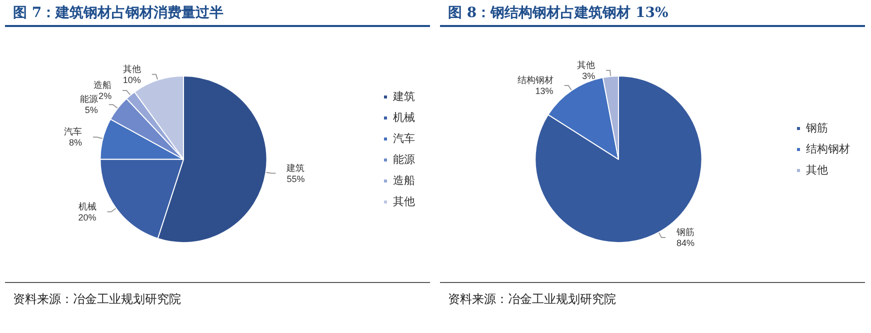 This screenshot has height=333, width=871. What do you see at coordinates (685, 243) in the screenshot?
I see `data-label: 84%` at bounding box center [685, 243].